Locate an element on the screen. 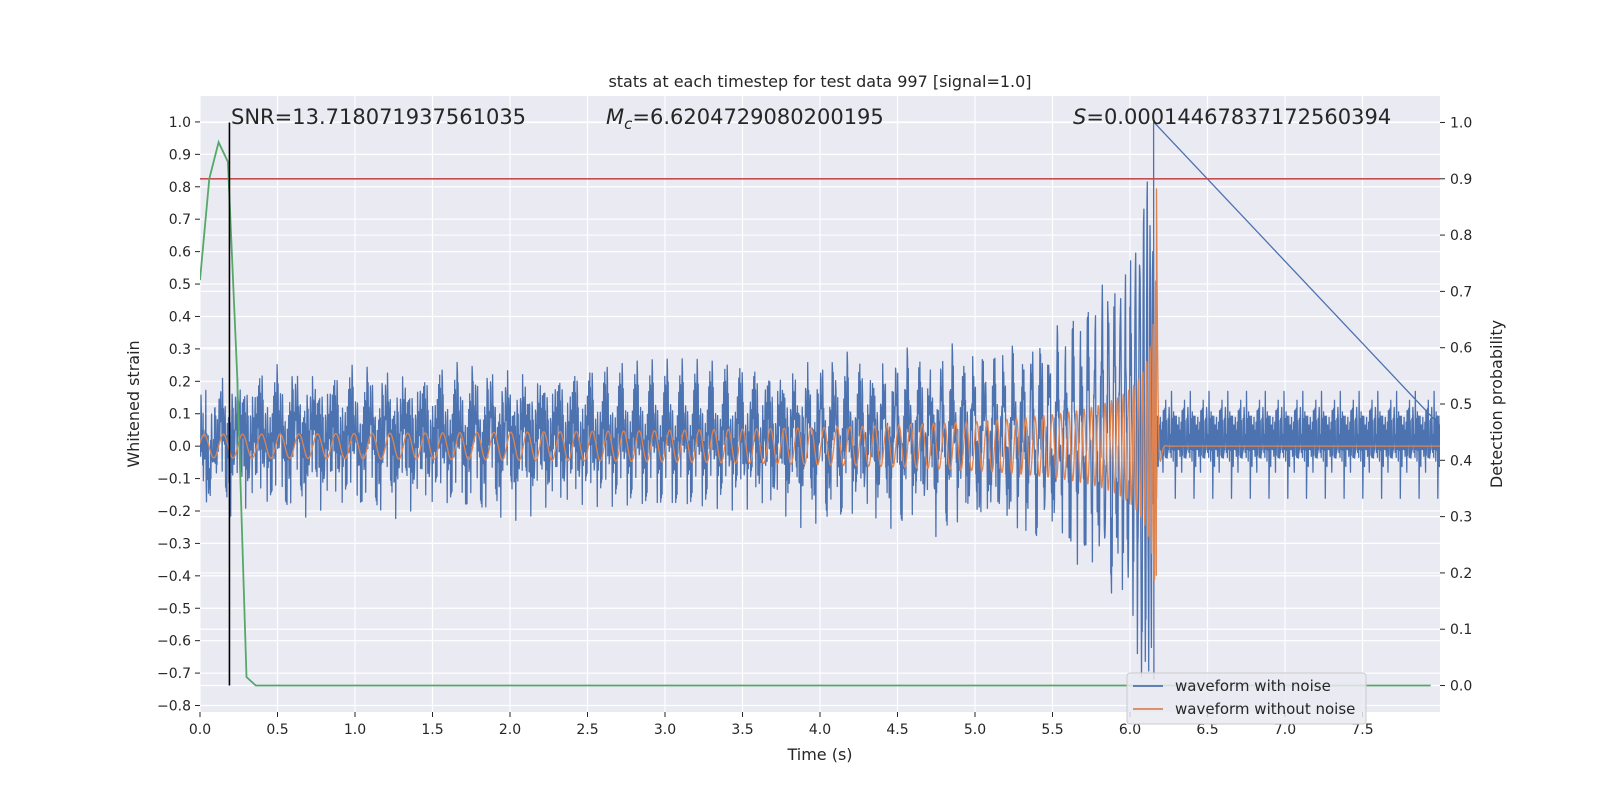  y-tick-label: 0.8 is located at coordinates (180, 188).